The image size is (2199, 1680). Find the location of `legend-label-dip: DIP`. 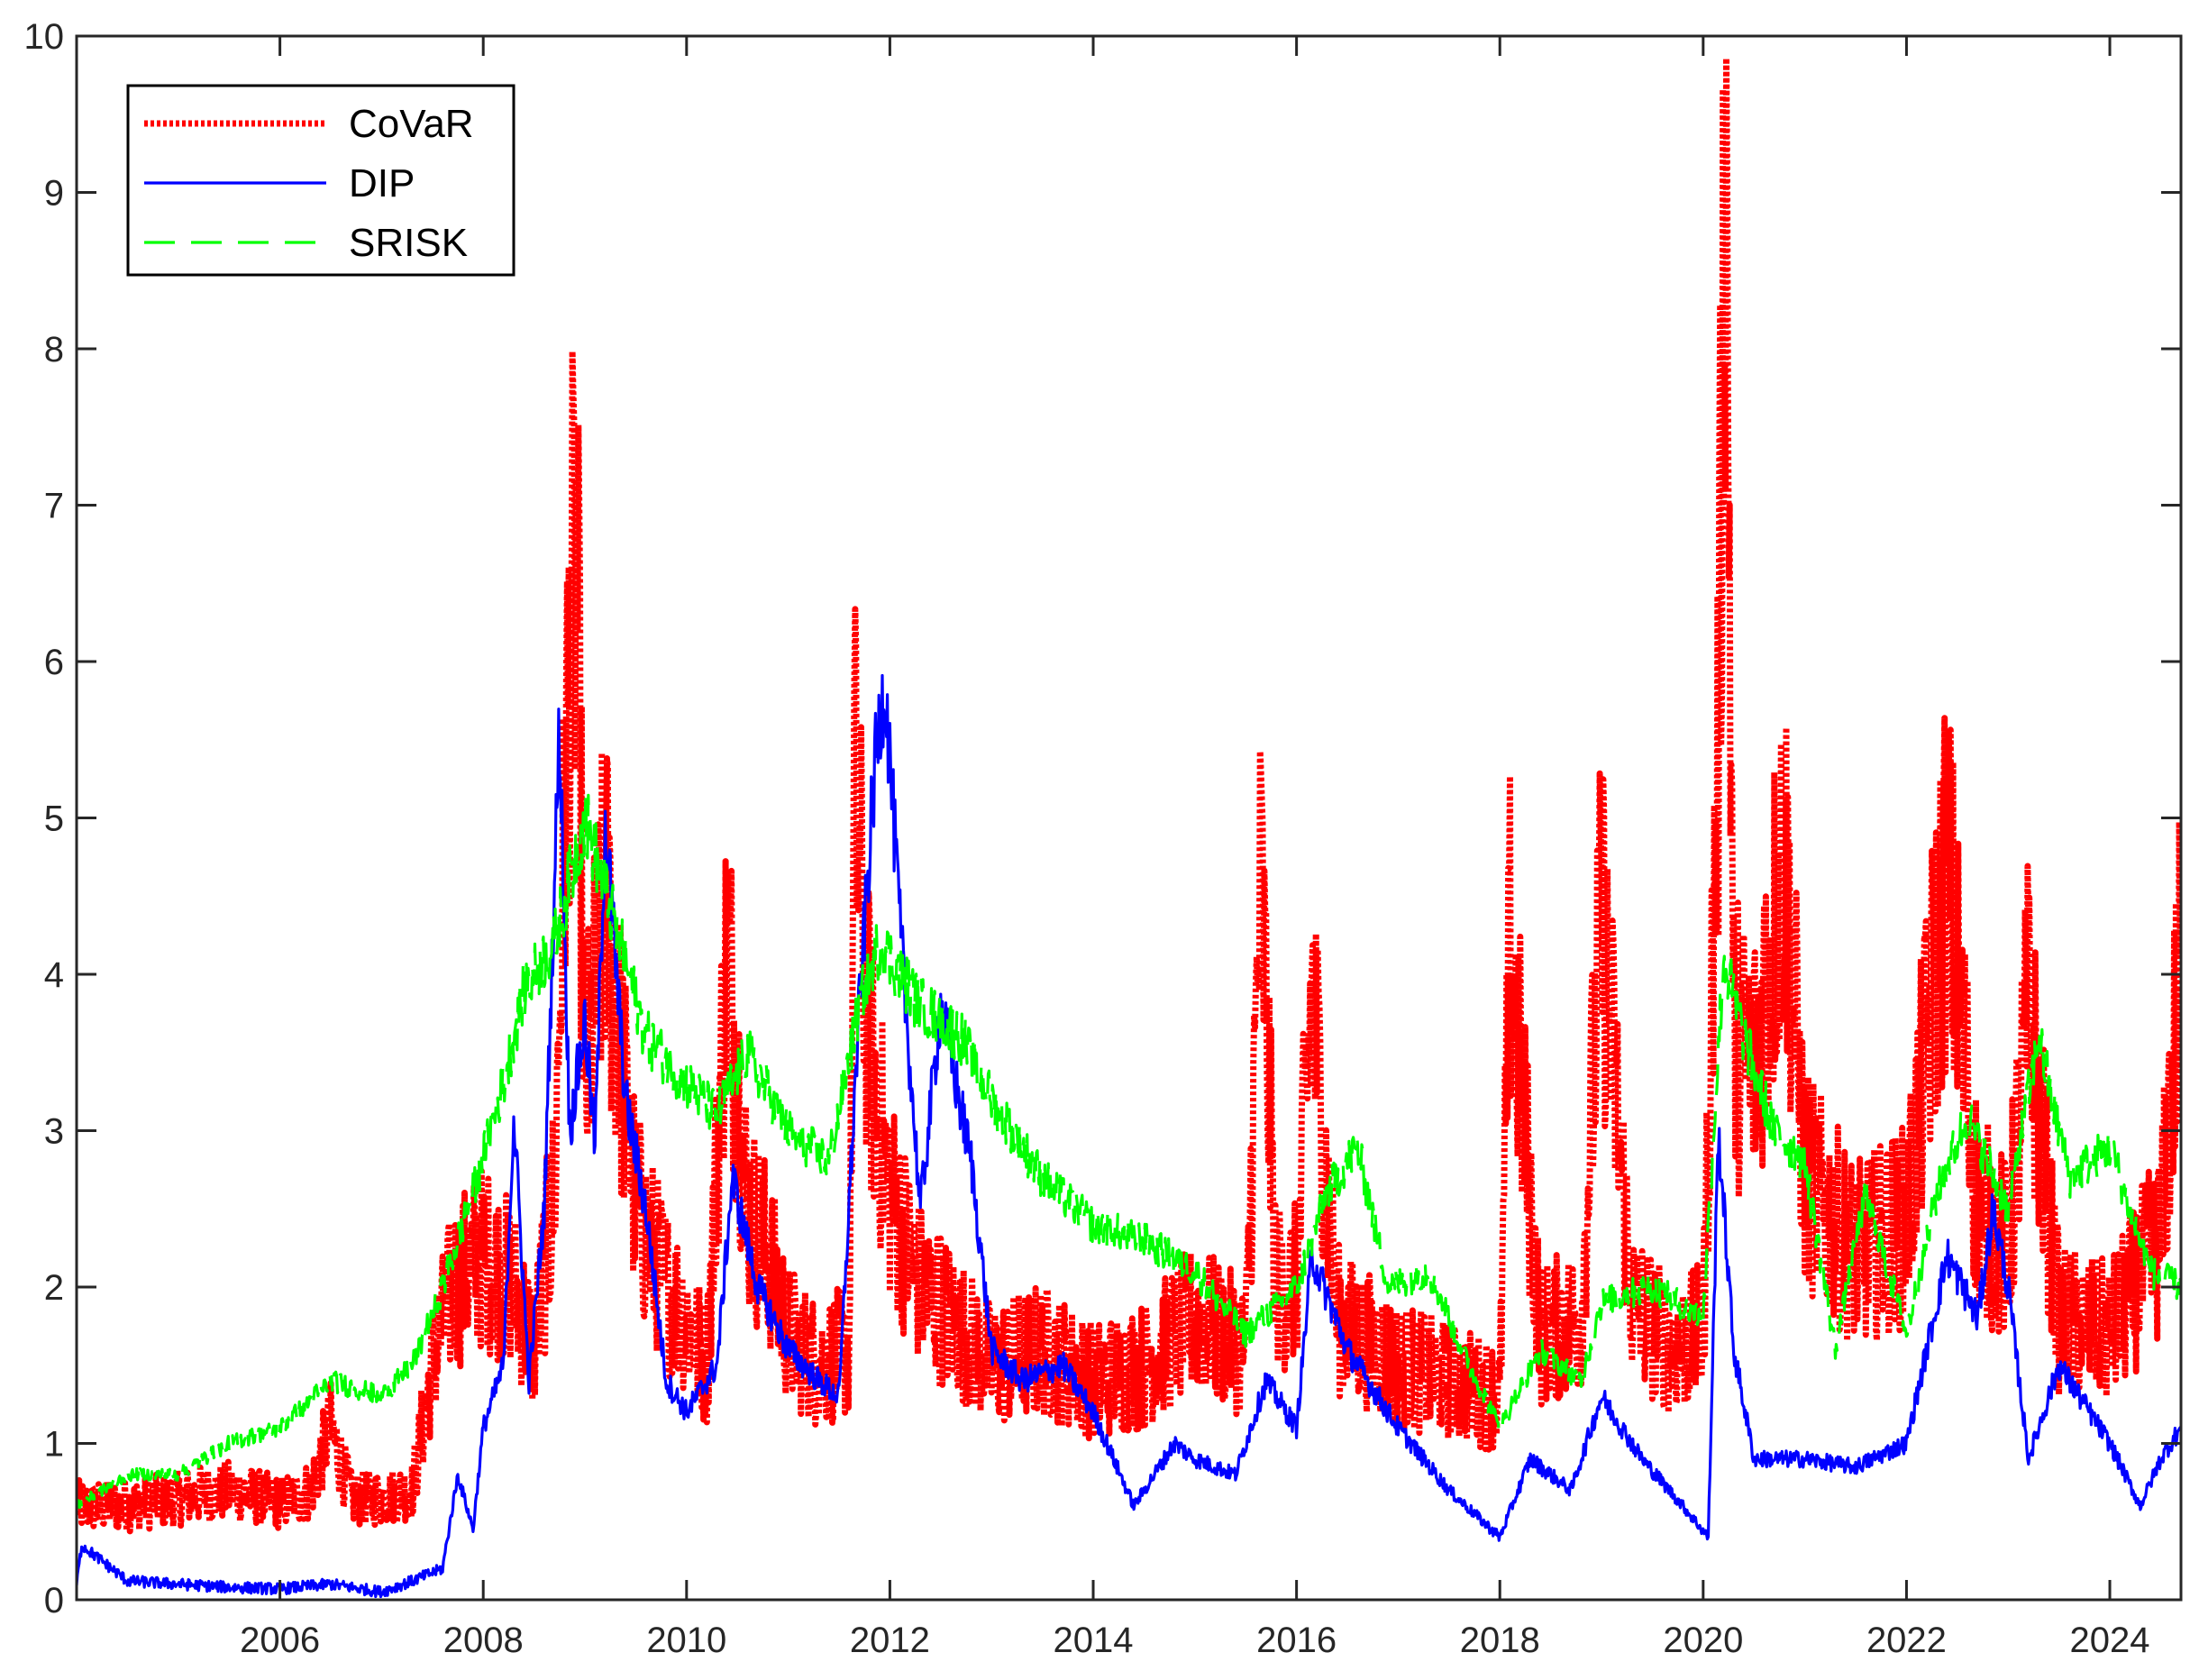

legend-label-dip: DIP is located at coordinates (382, 183).